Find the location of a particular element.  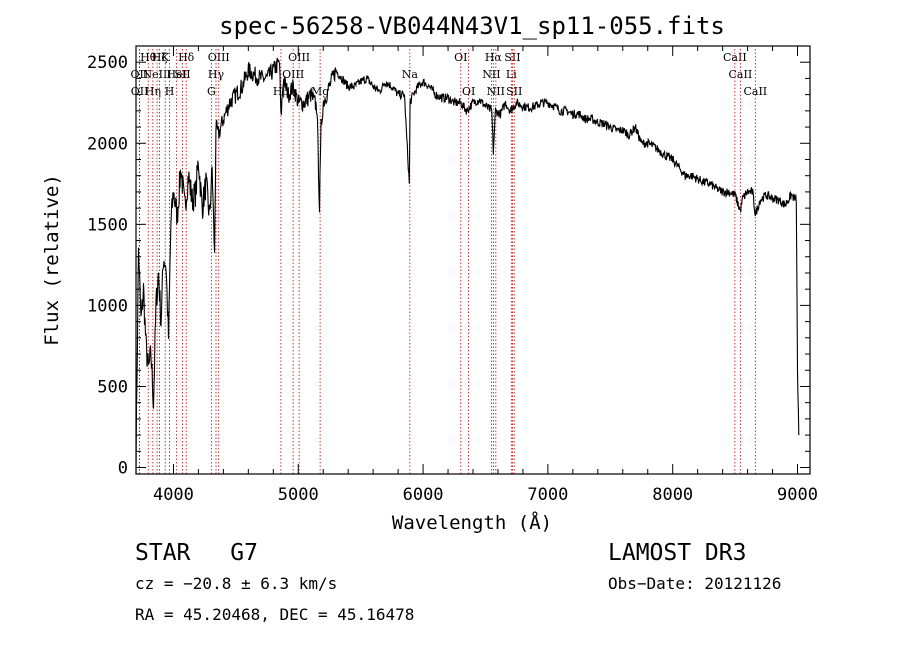

spectral-subclass: G7 is located at coordinates (244, 553).